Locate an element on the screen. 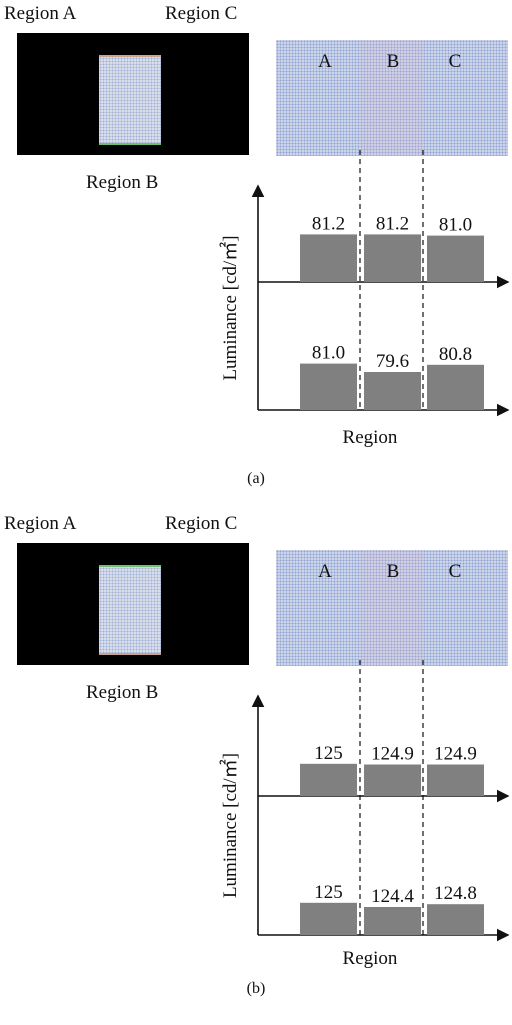 The height and width of the screenshot is (1025, 512). data-label-b-series2: 79.6 is located at coordinates (392, 361).